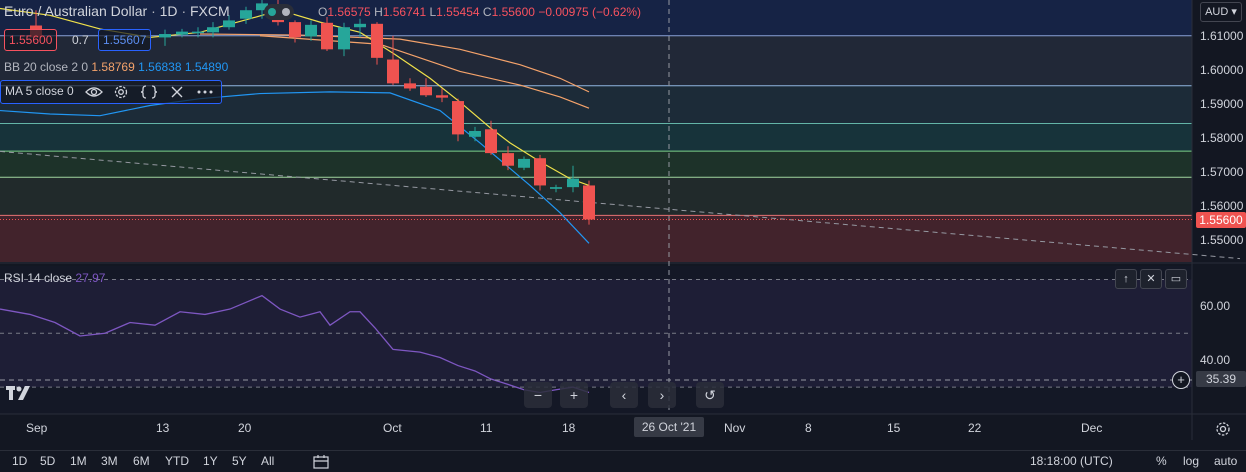  I want to click on range-button-all: All, so click(268, 461).